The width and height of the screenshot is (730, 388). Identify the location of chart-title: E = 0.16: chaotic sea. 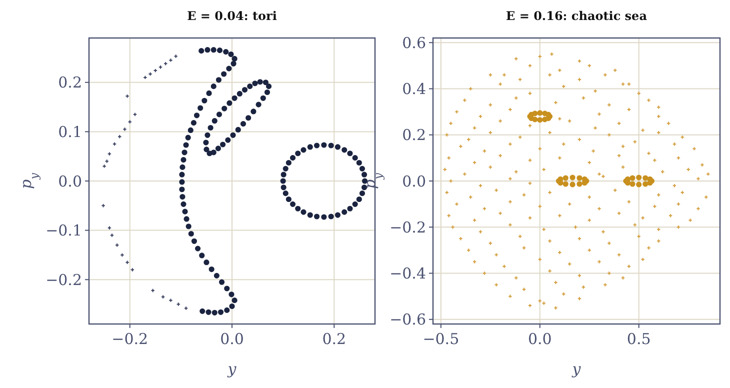
(577, 16).